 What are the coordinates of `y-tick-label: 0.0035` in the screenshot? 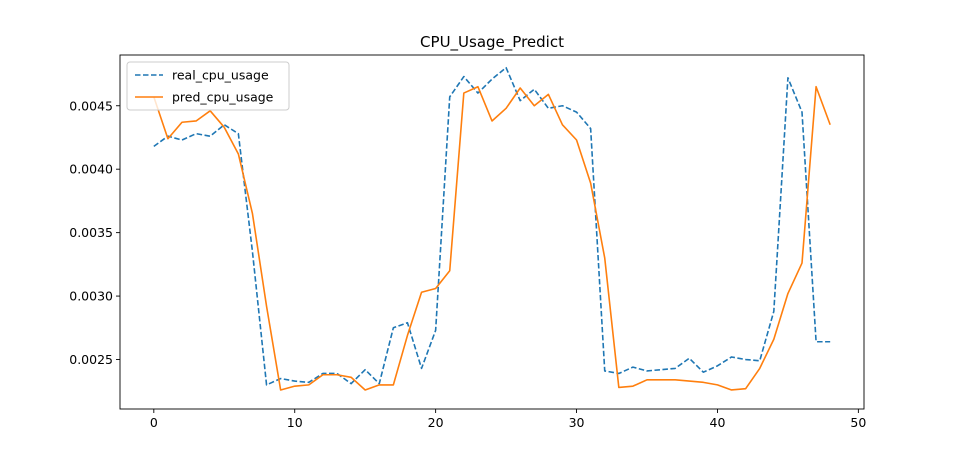 It's located at (91, 232).